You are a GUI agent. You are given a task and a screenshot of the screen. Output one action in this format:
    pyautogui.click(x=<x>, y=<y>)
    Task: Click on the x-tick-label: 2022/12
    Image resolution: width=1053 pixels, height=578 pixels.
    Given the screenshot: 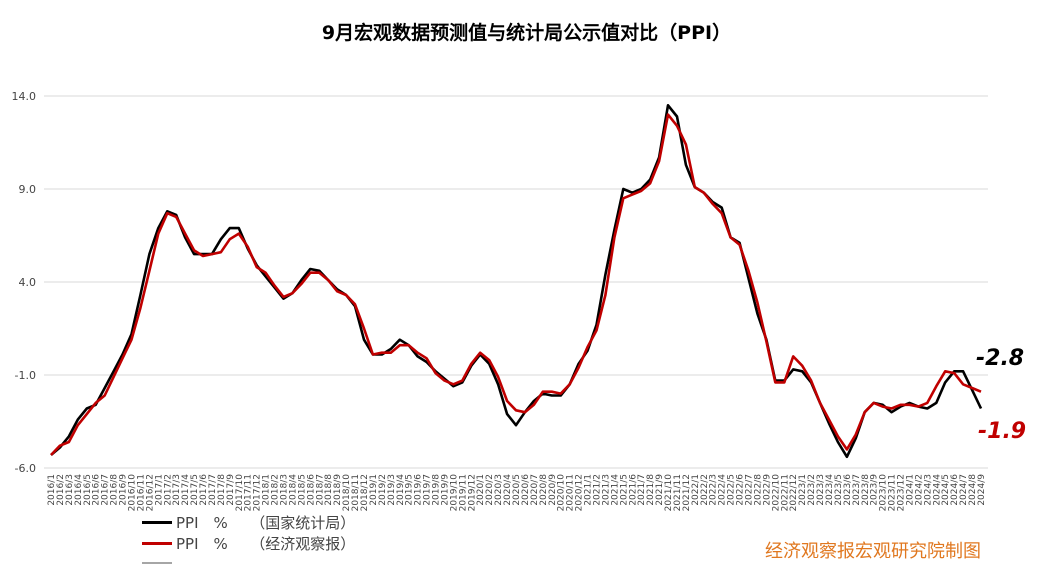 What is the action you would take?
    pyautogui.click(x=794, y=492)
    